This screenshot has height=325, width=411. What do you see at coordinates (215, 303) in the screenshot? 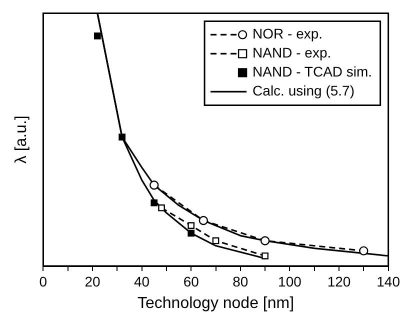
I see `x-axis-title: Technology node [nm]` at bounding box center [215, 303].